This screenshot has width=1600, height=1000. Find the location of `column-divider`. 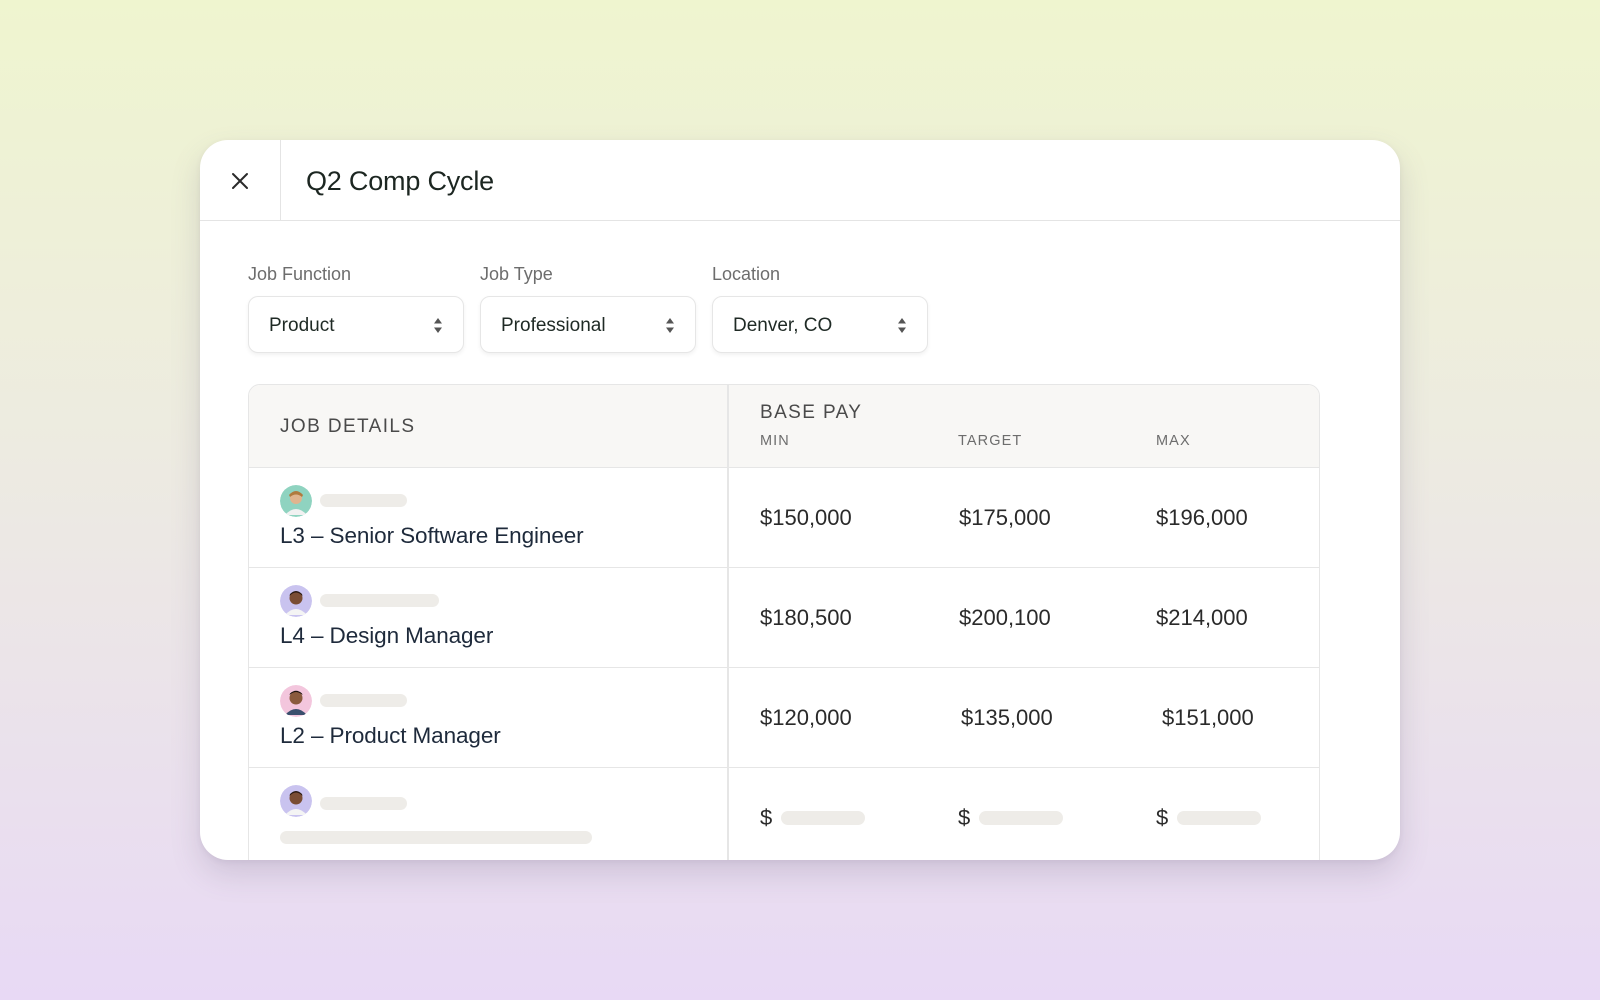

column-divider is located at coordinates (728, 622).